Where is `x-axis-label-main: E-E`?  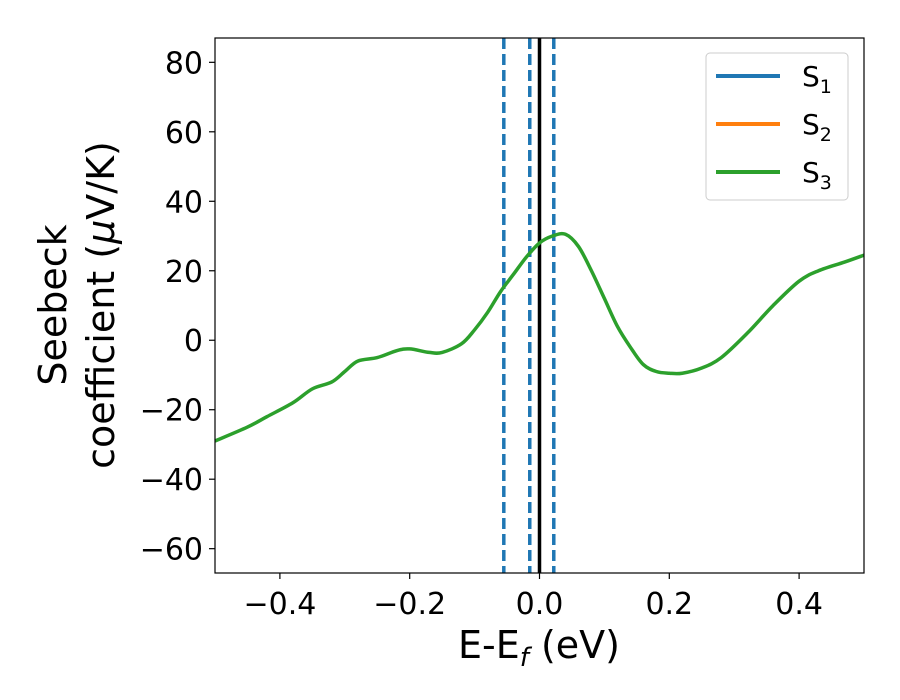
x-axis-label-main: E-E is located at coordinates (489, 645).